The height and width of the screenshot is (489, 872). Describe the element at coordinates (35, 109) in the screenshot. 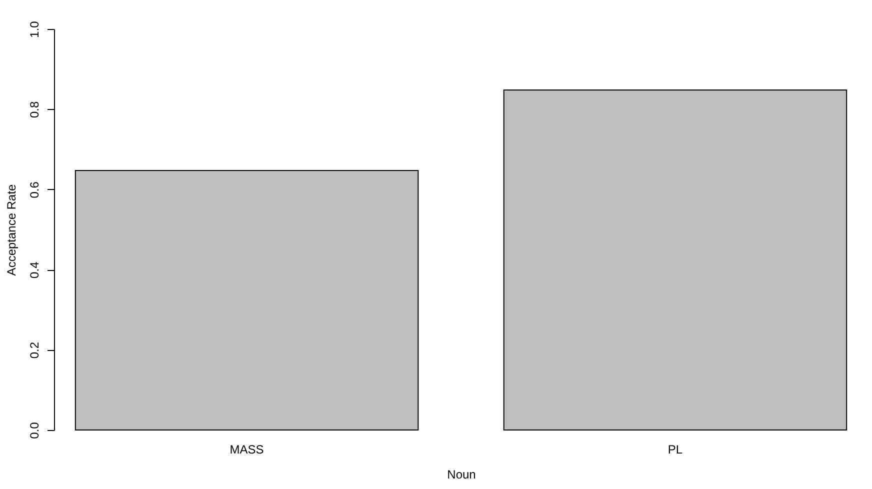

I see `y-tick-label: 0.8` at that location.